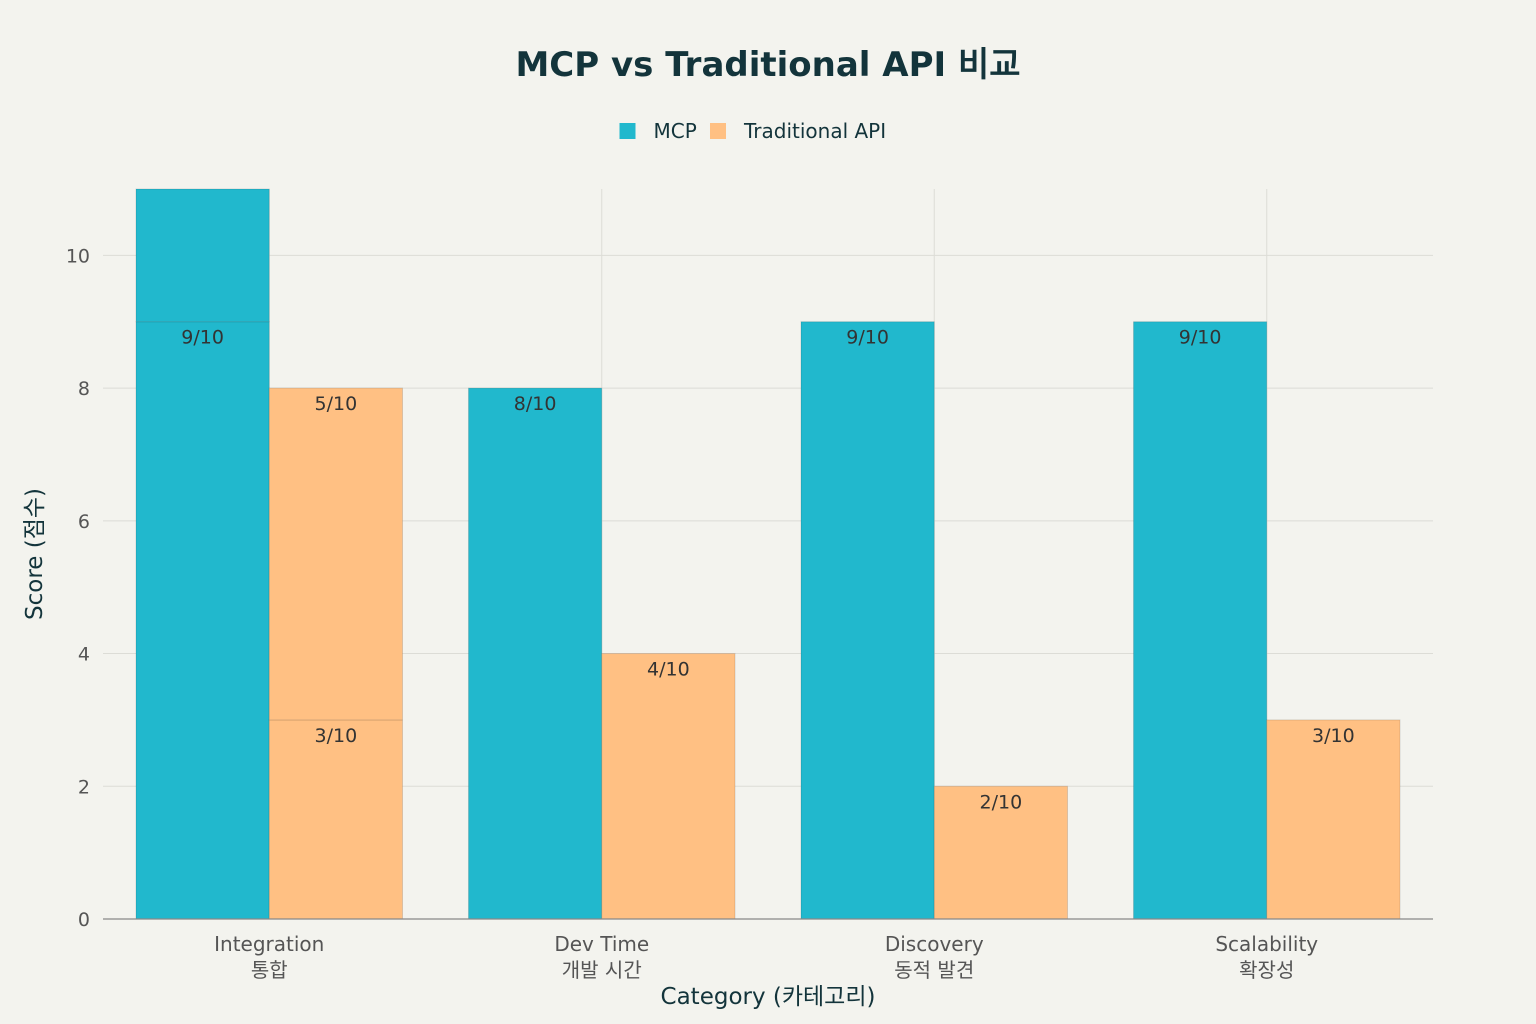 The height and width of the screenshot is (1024, 1536). Describe the element at coordinates (535, 404) in the screenshot. I see `bar-data-label: 8/10` at that location.